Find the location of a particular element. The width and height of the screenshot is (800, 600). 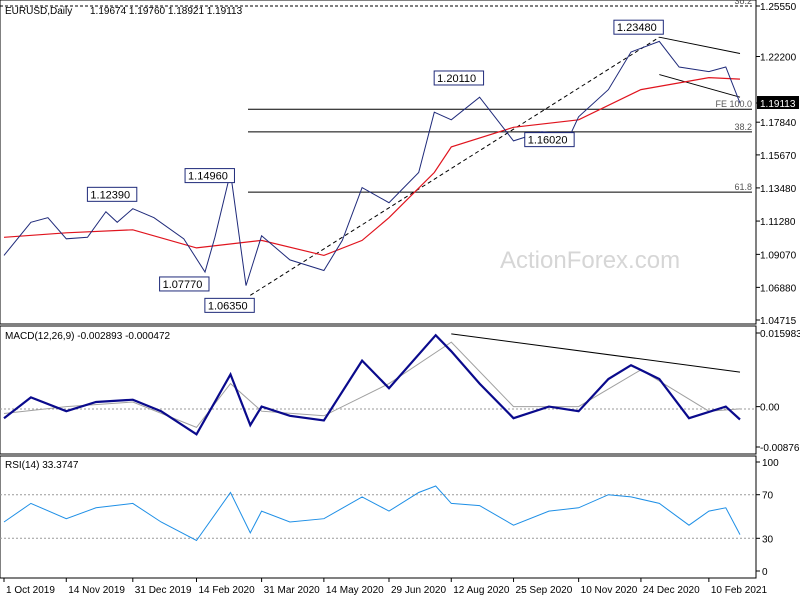

time-tick-label: 14 May 2020 is located at coordinates (355, 590).